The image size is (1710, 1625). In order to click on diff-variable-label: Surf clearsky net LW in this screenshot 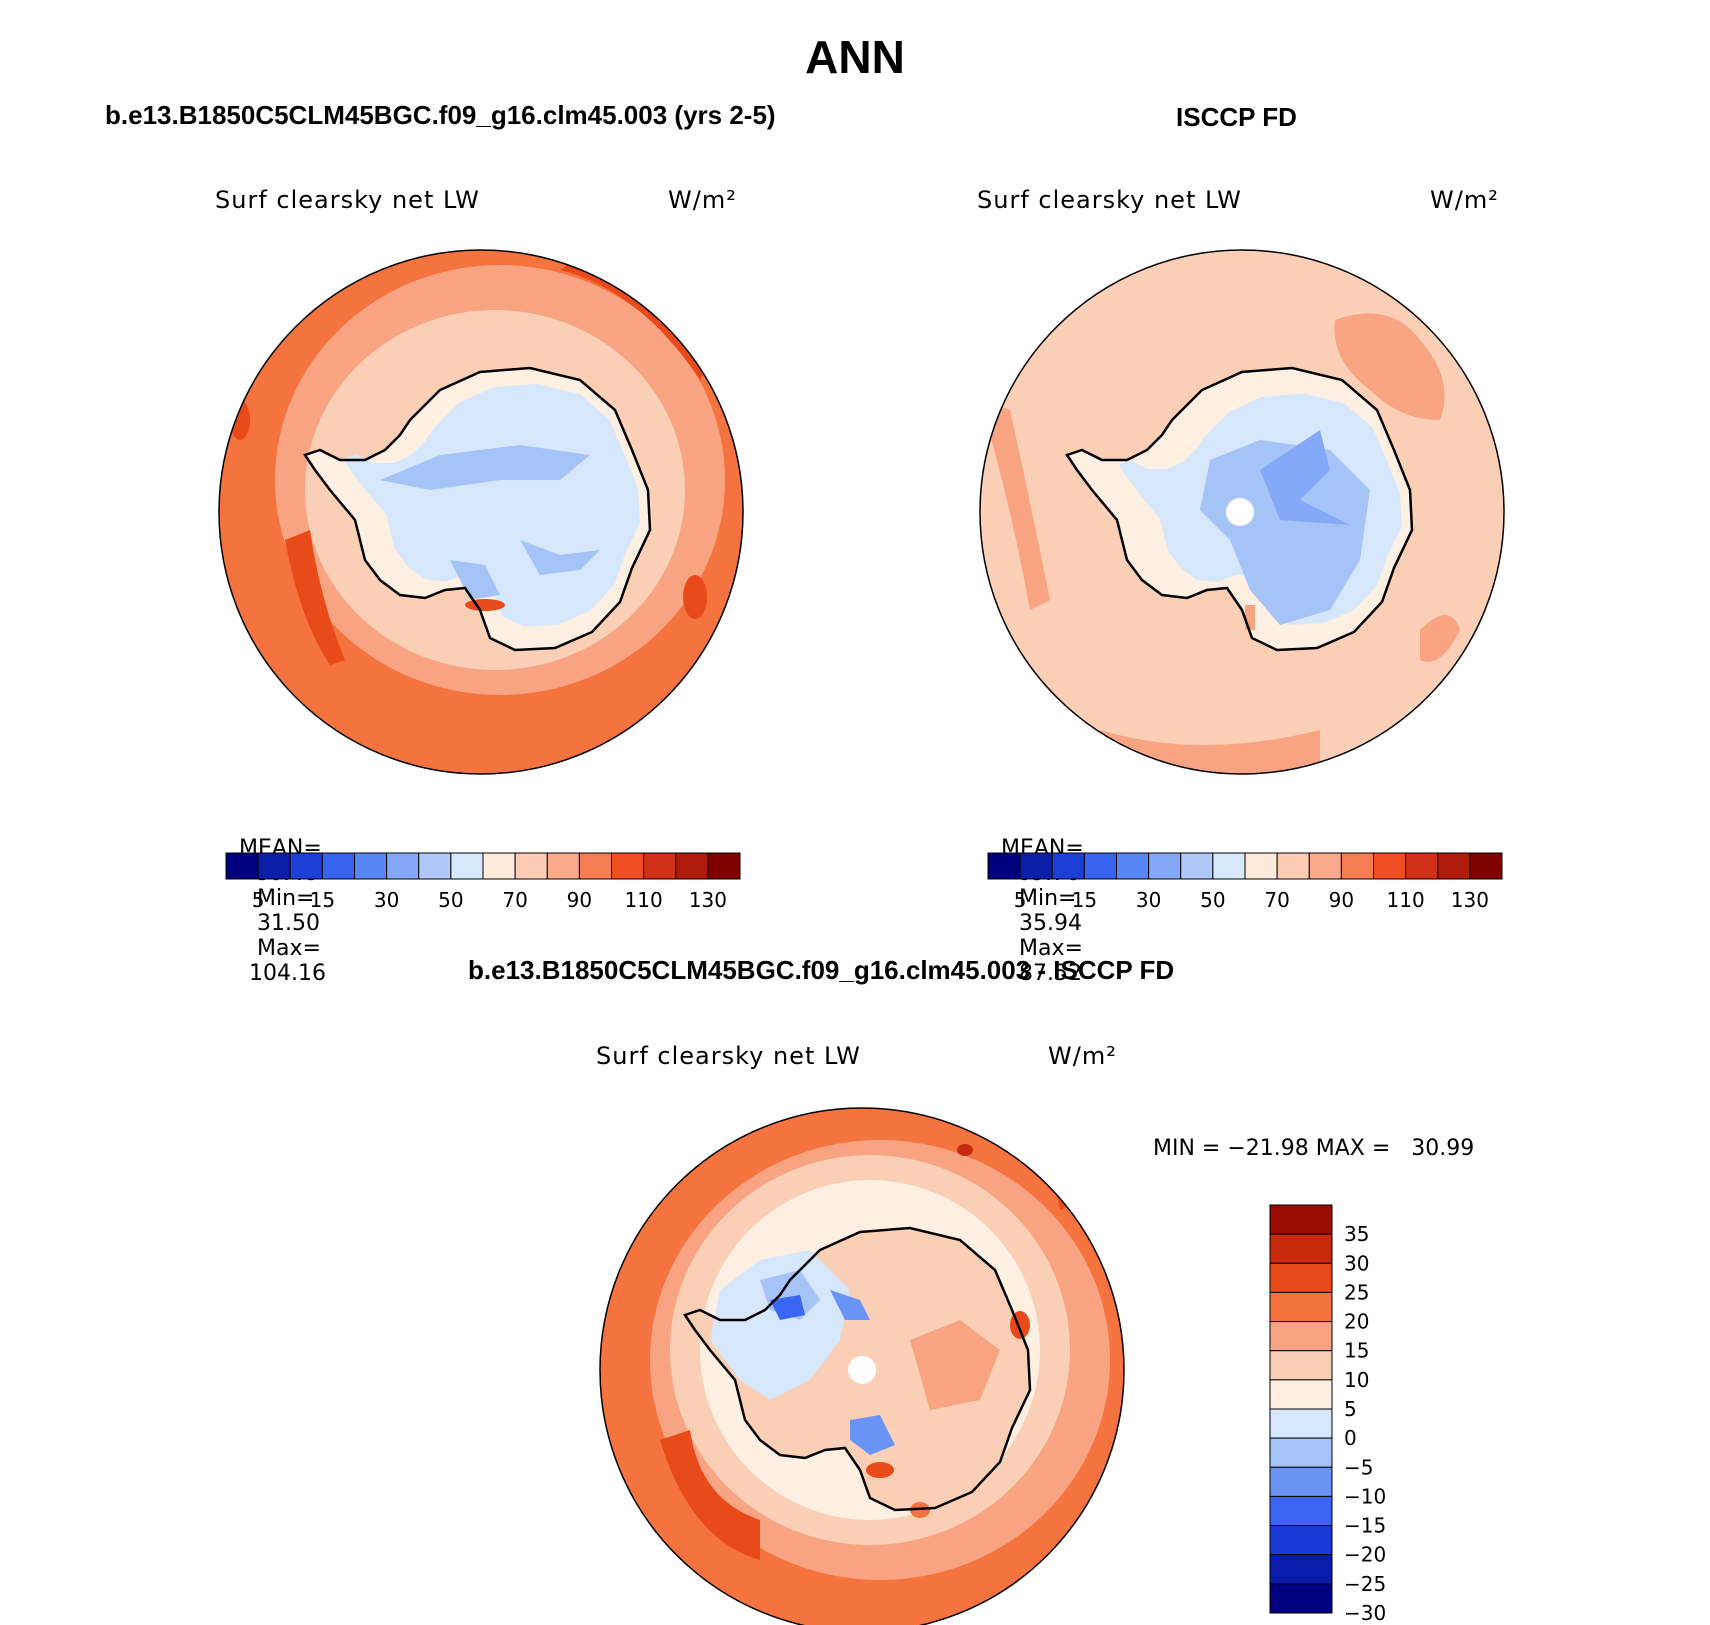, I will do `click(728, 1056)`.